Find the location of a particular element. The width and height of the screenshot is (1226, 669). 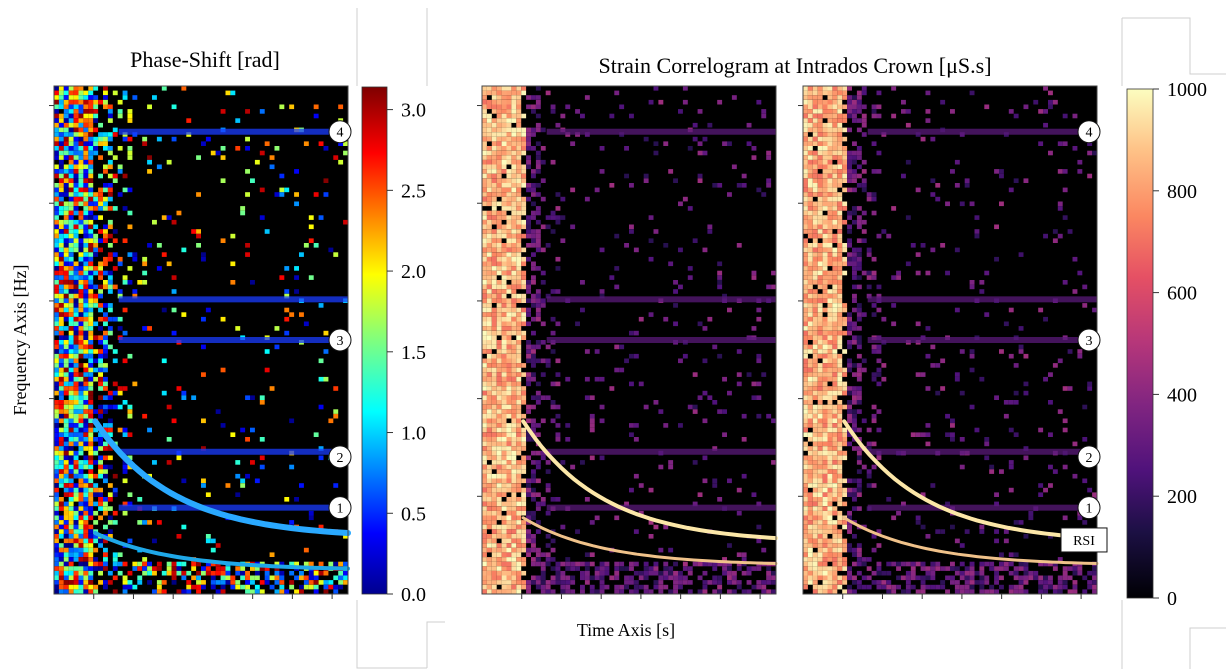

rsi-callout: RSI is located at coordinates (1084, 540).